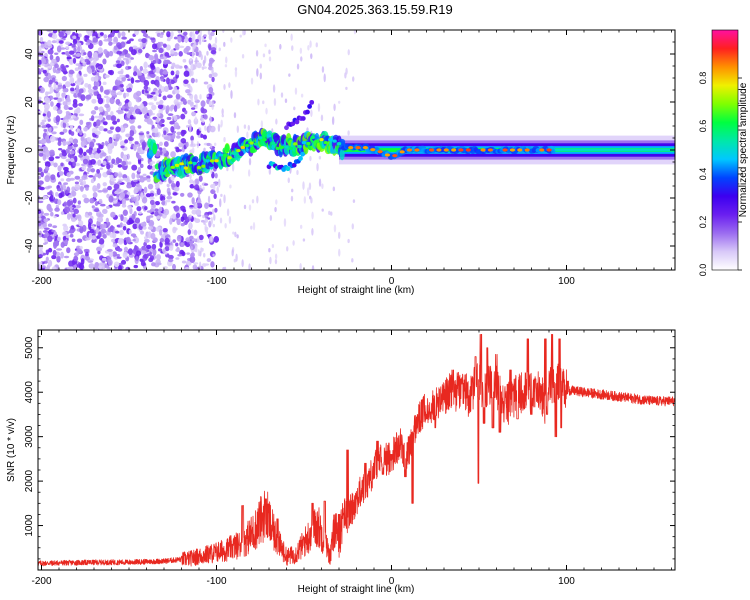 Image resolution: width=750 pixels, height=600 pixels. Describe the element at coordinates (703, 174) in the screenshot. I see `colorbar-tick-label: 0.4` at that location.